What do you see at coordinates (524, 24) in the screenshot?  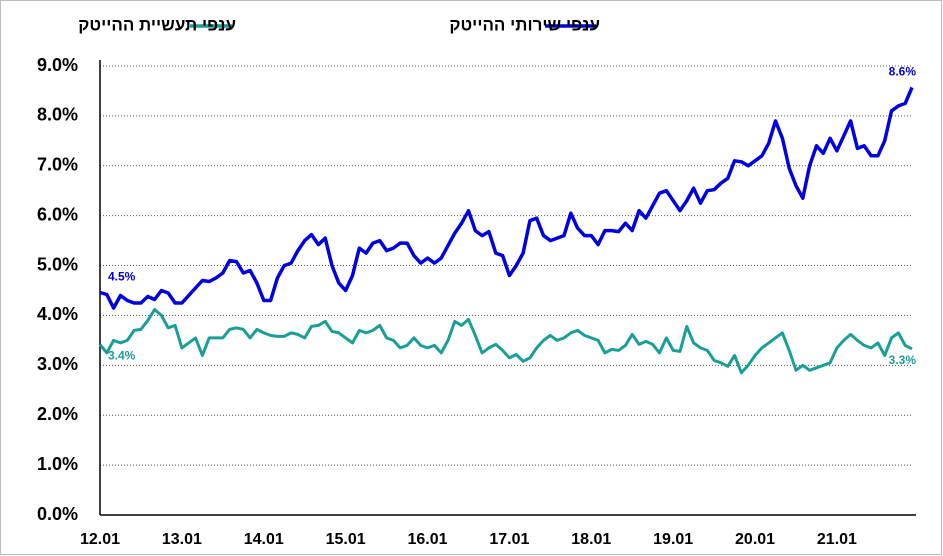 I see `legend-label: ענפי שירותי ההייטק` at bounding box center [524, 24].